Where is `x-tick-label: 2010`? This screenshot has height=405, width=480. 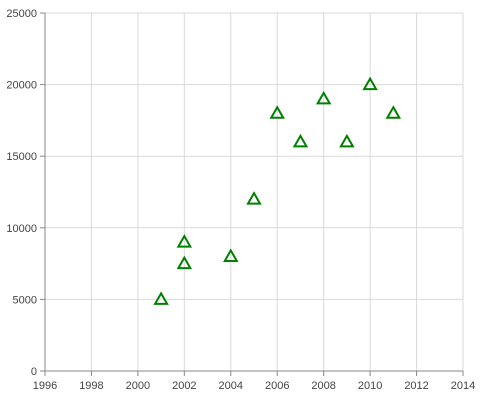 x-tick-label: 2010 is located at coordinates (370, 386).